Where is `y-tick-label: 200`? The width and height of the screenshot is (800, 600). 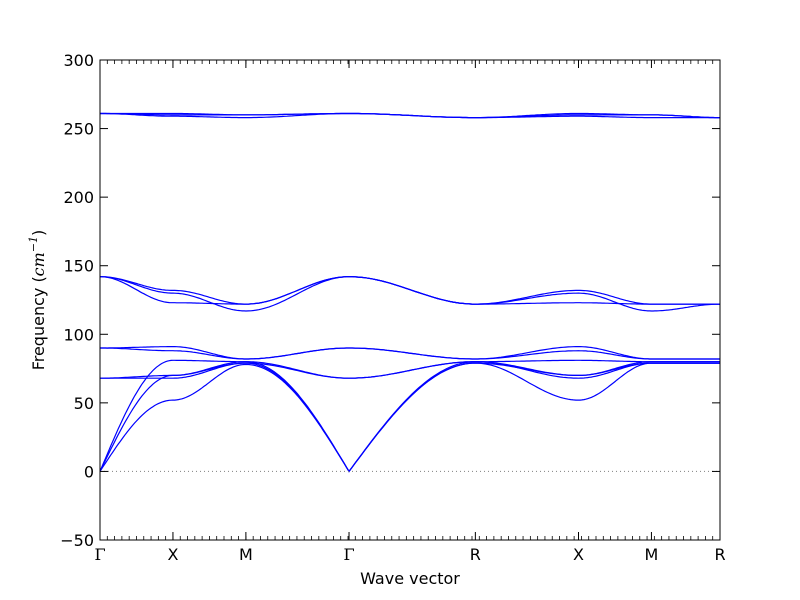
y-tick-label: 200 is located at coordinates (78, 197).